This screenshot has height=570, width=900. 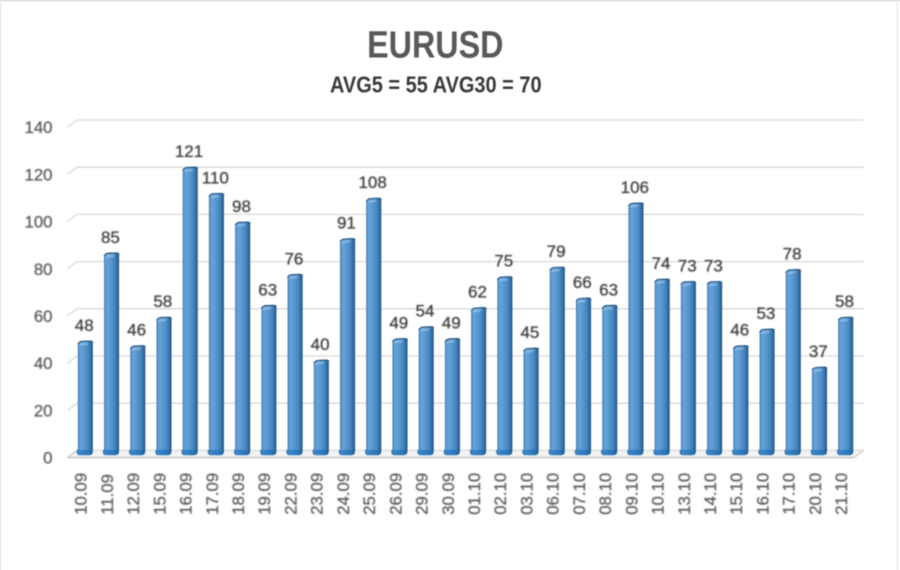 I want to click on svg-text: 16.10, so click(x=762, y=494).